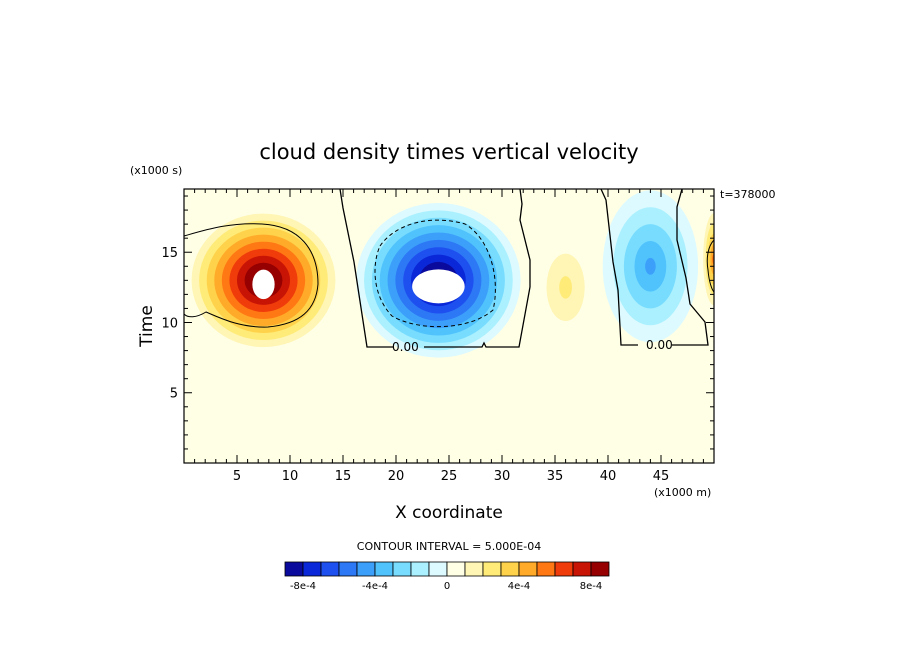 Image resolution: width=904 pixels, height=654 pixels. Describe the element at coordinates (449, 513) in the screenshot. I see `x-axis-label: X coordinate` at that location.